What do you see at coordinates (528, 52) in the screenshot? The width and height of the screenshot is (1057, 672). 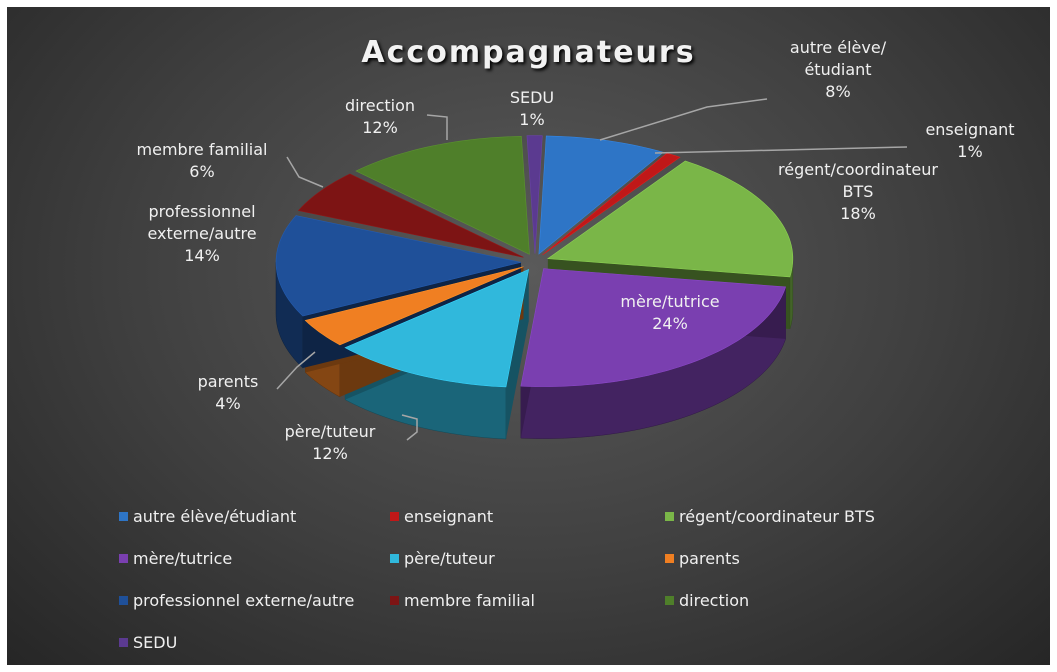 I see `chart-title: Accompagnateurs` at bounding box center [528, 52].